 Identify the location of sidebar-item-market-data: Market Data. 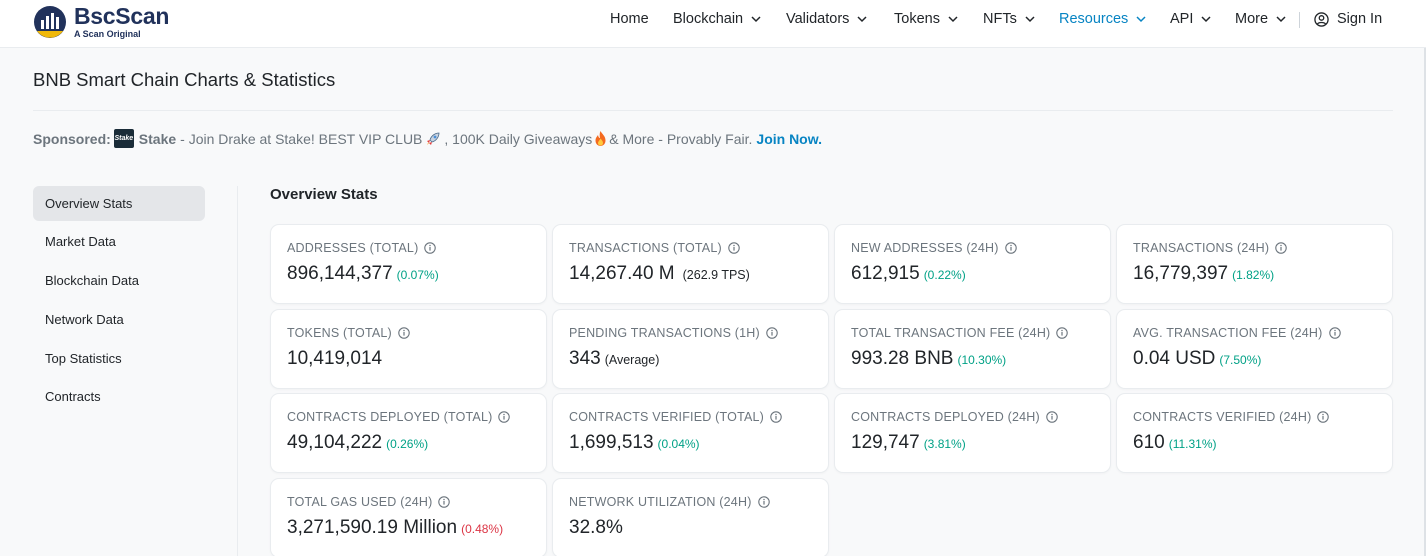
(119, 241).